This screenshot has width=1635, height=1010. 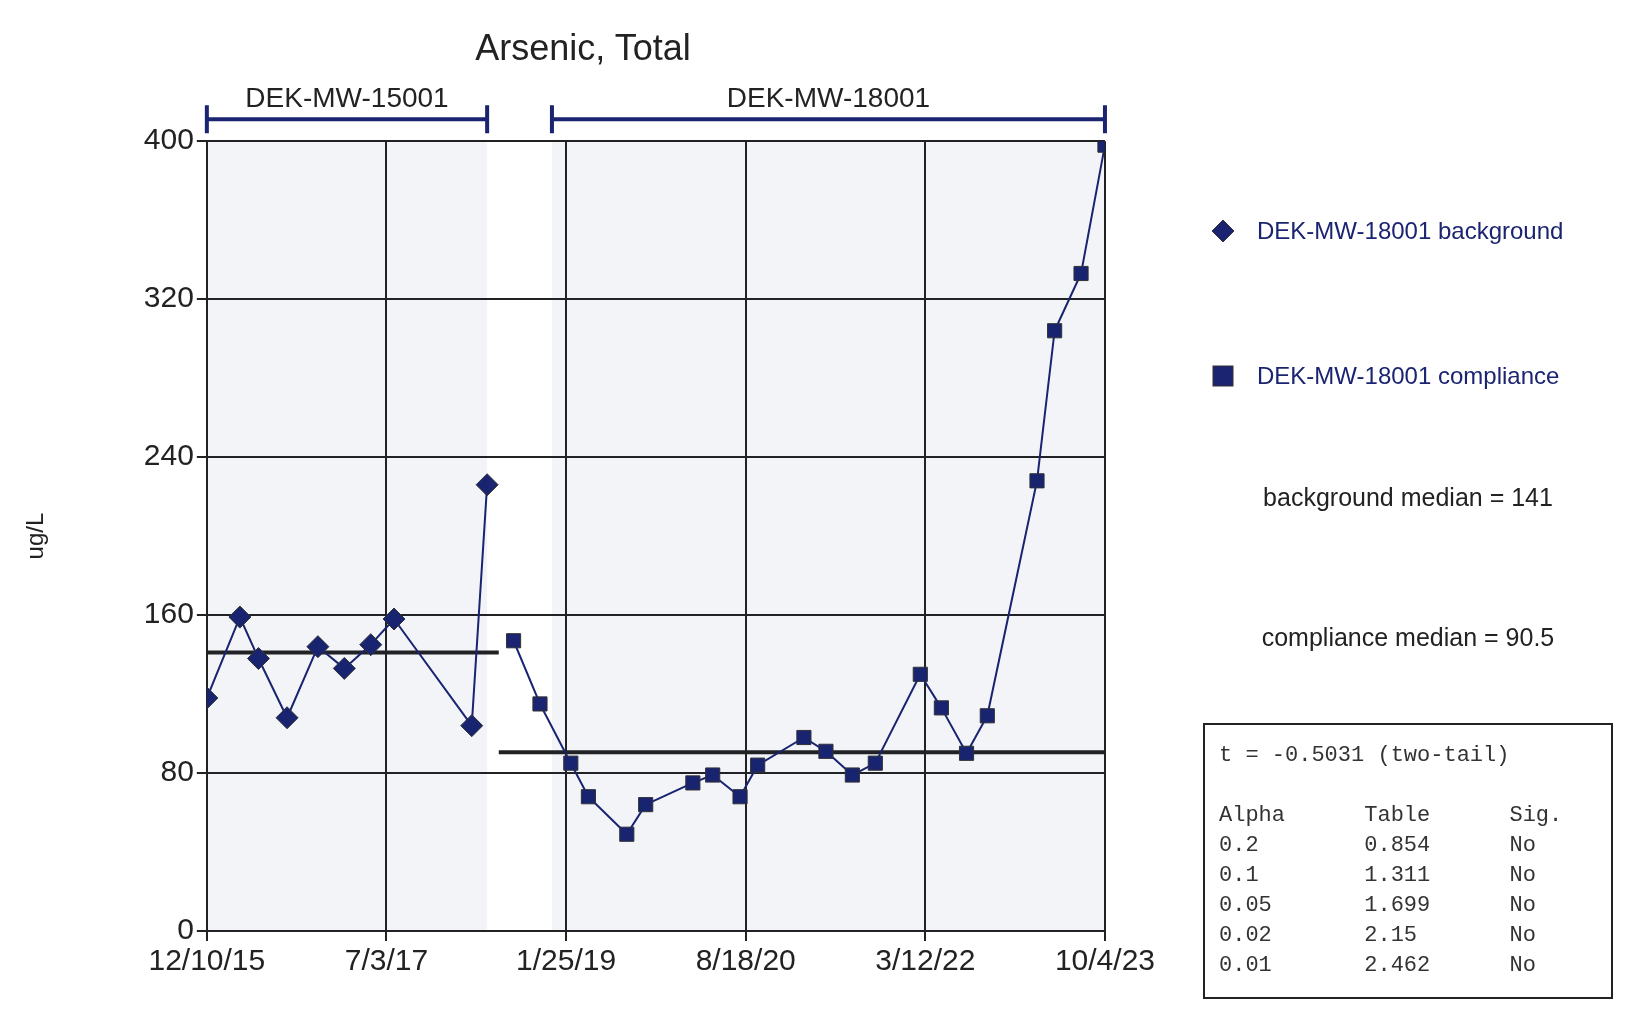 What do you see at coordinates (347, 97) in the screenshot?
I see `band-label: DEK-MW-15001` at bounding box center [347, 97].